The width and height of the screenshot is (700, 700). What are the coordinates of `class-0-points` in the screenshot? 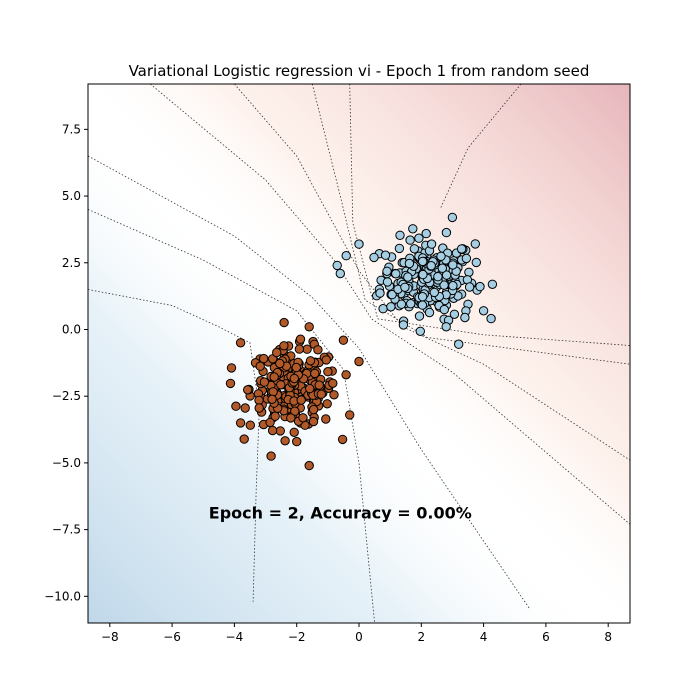 It's located at (415, 280).